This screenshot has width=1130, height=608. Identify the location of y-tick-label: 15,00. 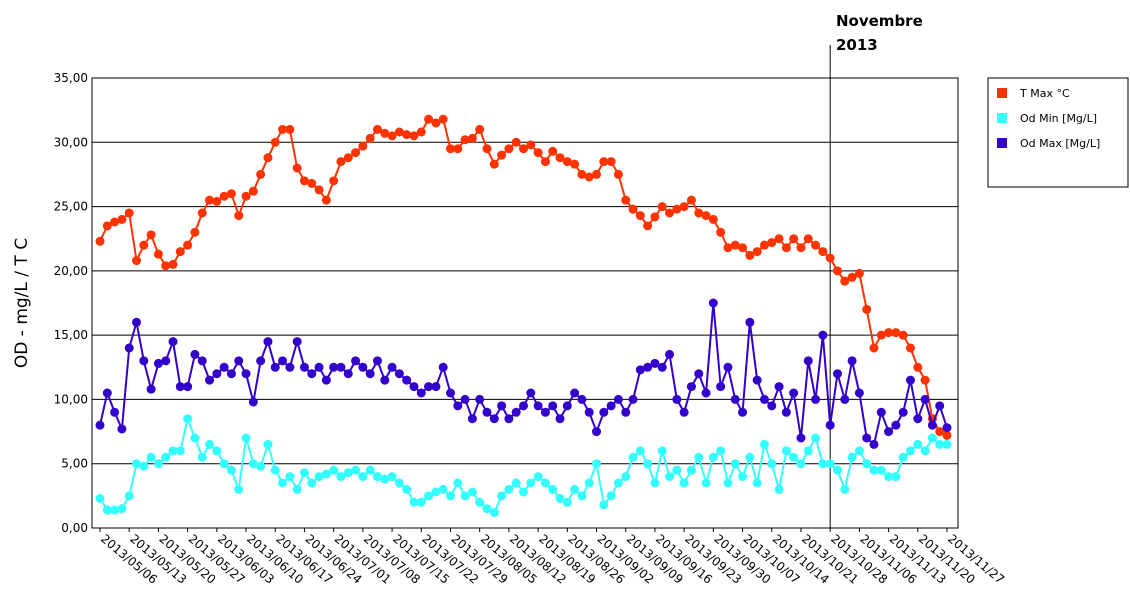
(71, 335).